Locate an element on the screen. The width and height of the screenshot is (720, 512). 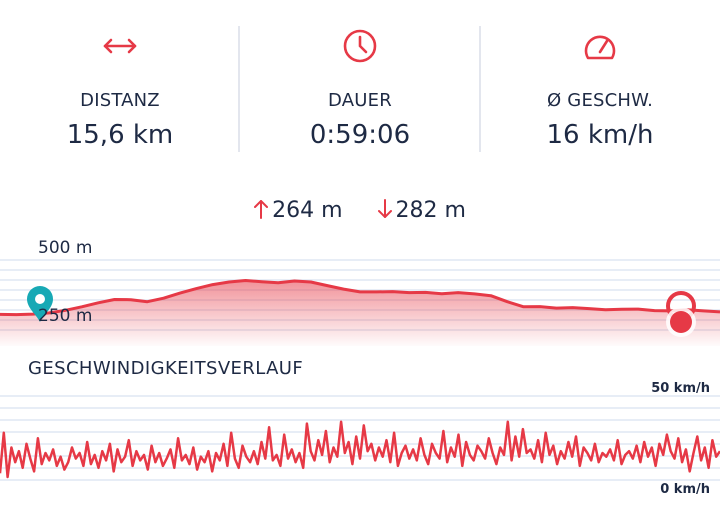
speed-tick-top: 50 km/h is located at coordinates (680, 388).